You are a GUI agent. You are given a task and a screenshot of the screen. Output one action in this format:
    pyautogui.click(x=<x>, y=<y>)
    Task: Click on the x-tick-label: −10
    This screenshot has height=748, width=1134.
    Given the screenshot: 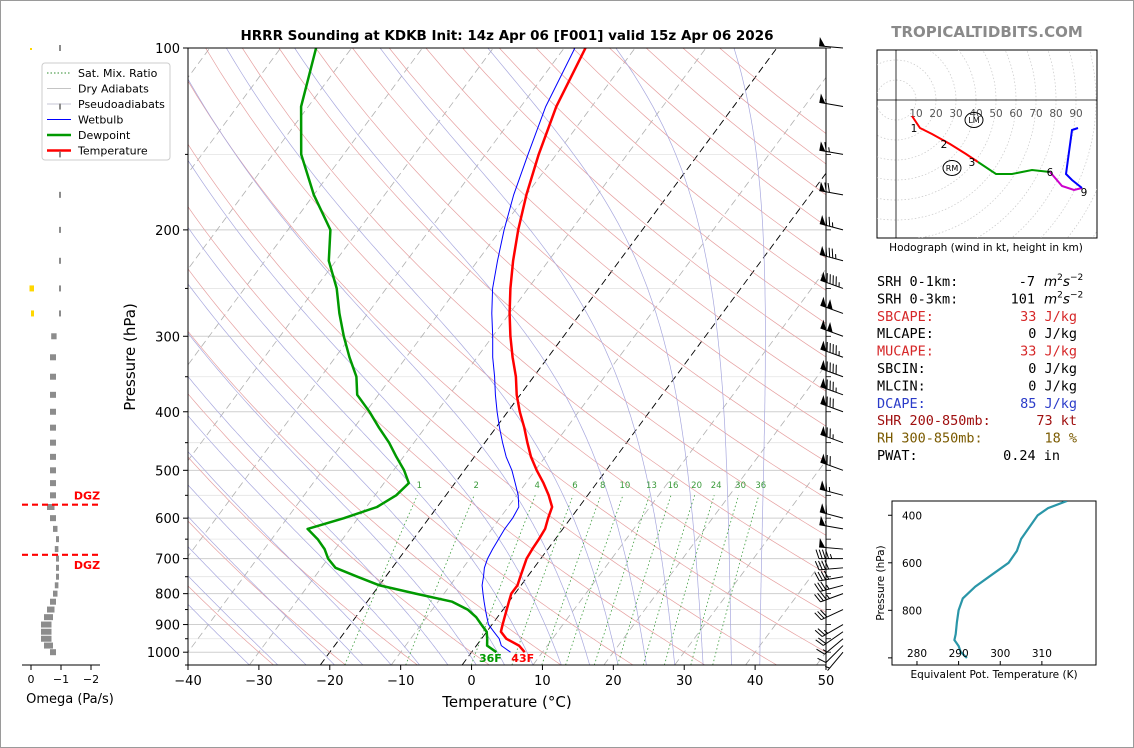 What is the action you would take?
    pyautogui.click(x=400, y=681)
    